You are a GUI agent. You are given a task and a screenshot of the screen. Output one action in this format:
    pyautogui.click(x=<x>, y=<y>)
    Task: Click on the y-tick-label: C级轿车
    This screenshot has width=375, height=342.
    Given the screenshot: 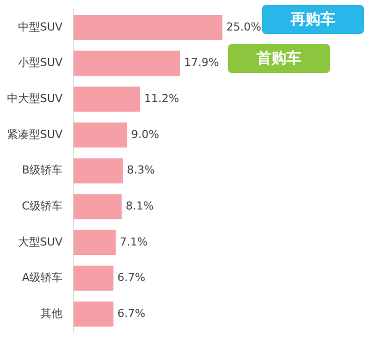 What is the action you would take?
    pyautogui.click(x=42, y=205)
    